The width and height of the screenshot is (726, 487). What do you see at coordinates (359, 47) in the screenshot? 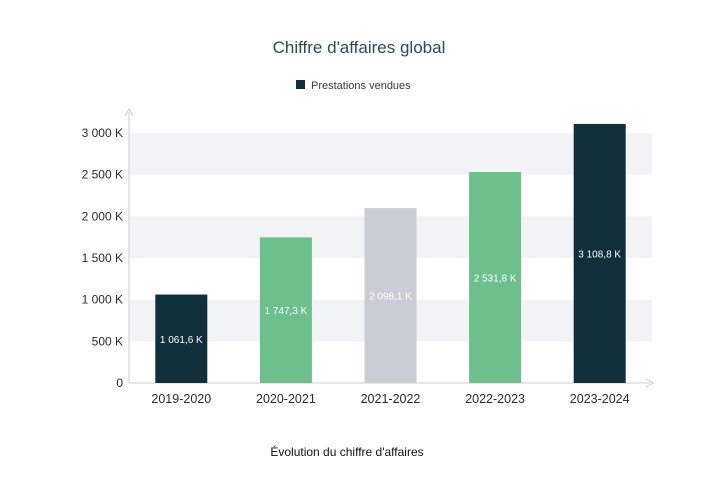
I see `chart-title: Chiffre d'affaires global` at bounding box center [359, 47].